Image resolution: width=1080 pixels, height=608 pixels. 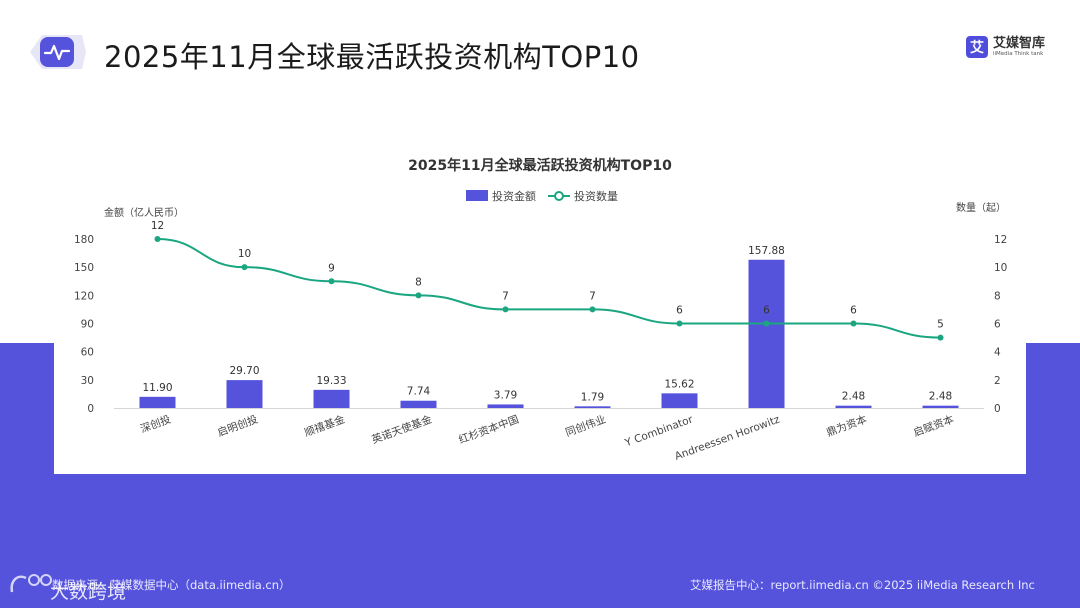 What do you see at coordinates (84, 296) in the screenshot?
I see `y-tick-left: 120` at bounding box center [84, 296].